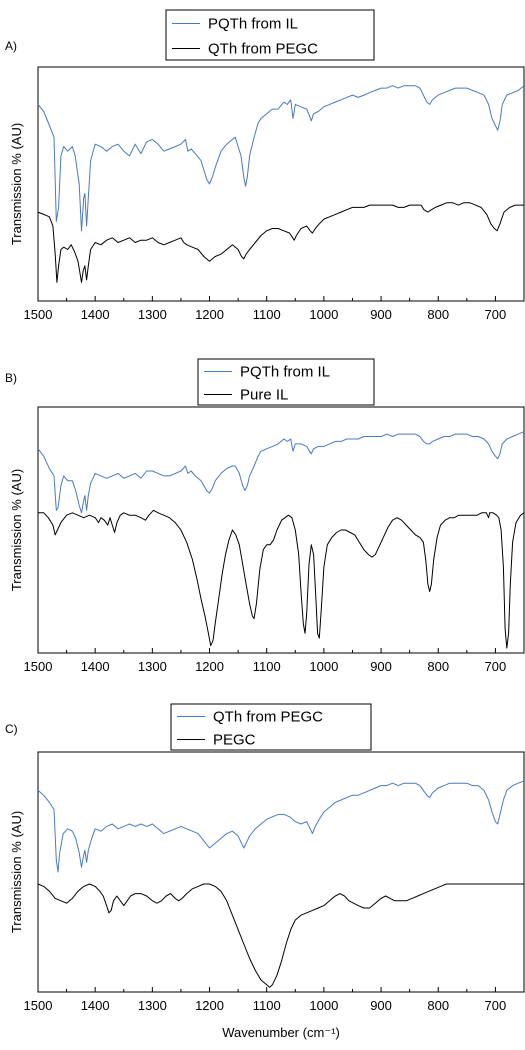  I want to click on legend: PQTh from IL QTh from PEGC, so click(270, 35).